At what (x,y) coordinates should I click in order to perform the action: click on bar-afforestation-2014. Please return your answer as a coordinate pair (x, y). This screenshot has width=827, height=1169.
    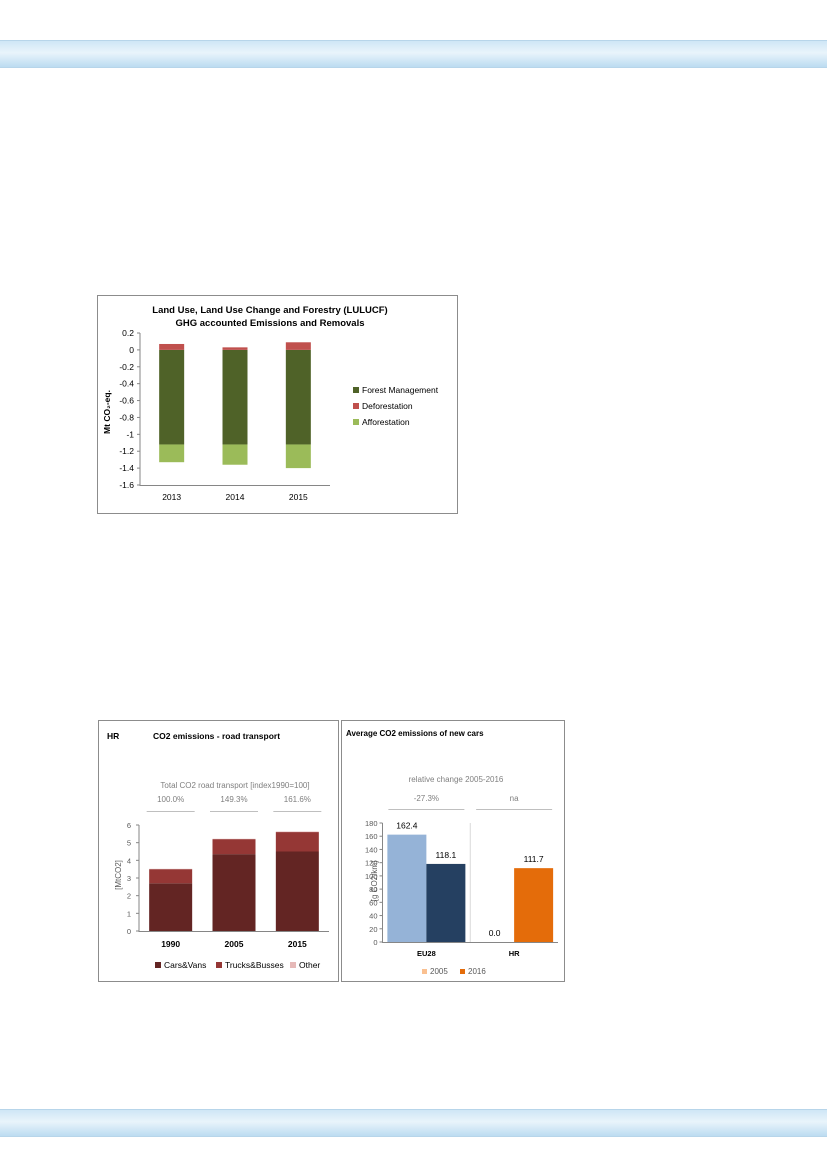
    Looking at the image, I should click on (235, 454).